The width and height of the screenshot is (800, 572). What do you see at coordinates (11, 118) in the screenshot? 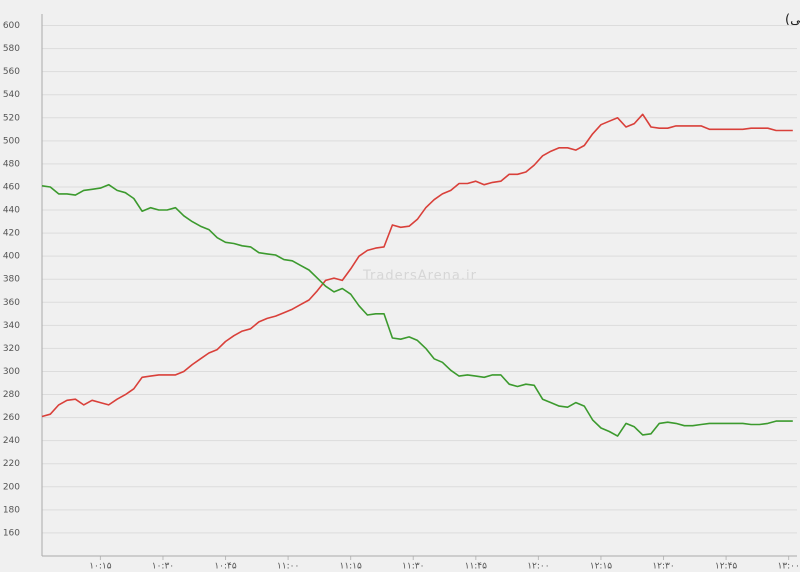
I see `y-tick-label: 520` at bounding box center [11, 118].